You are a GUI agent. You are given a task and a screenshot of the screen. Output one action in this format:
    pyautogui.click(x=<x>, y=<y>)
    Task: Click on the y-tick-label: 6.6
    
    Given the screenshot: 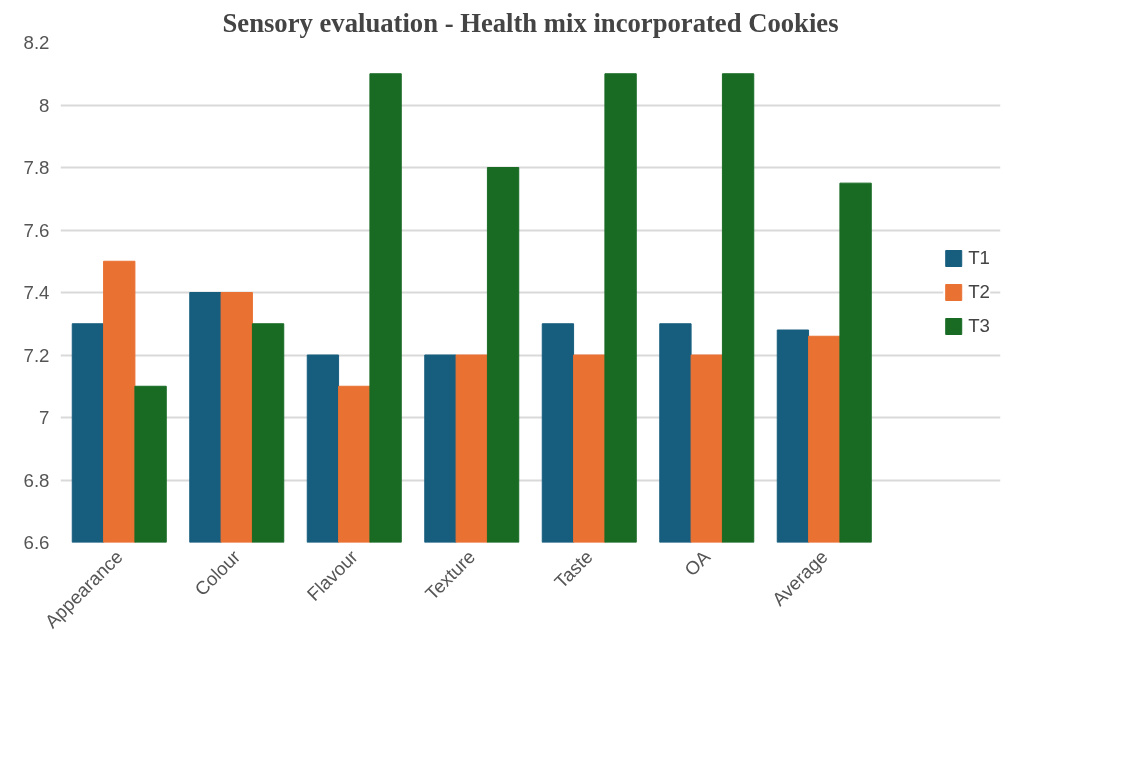 What is the action you would take?
    pyautogui.click(x=36, y=542)
    